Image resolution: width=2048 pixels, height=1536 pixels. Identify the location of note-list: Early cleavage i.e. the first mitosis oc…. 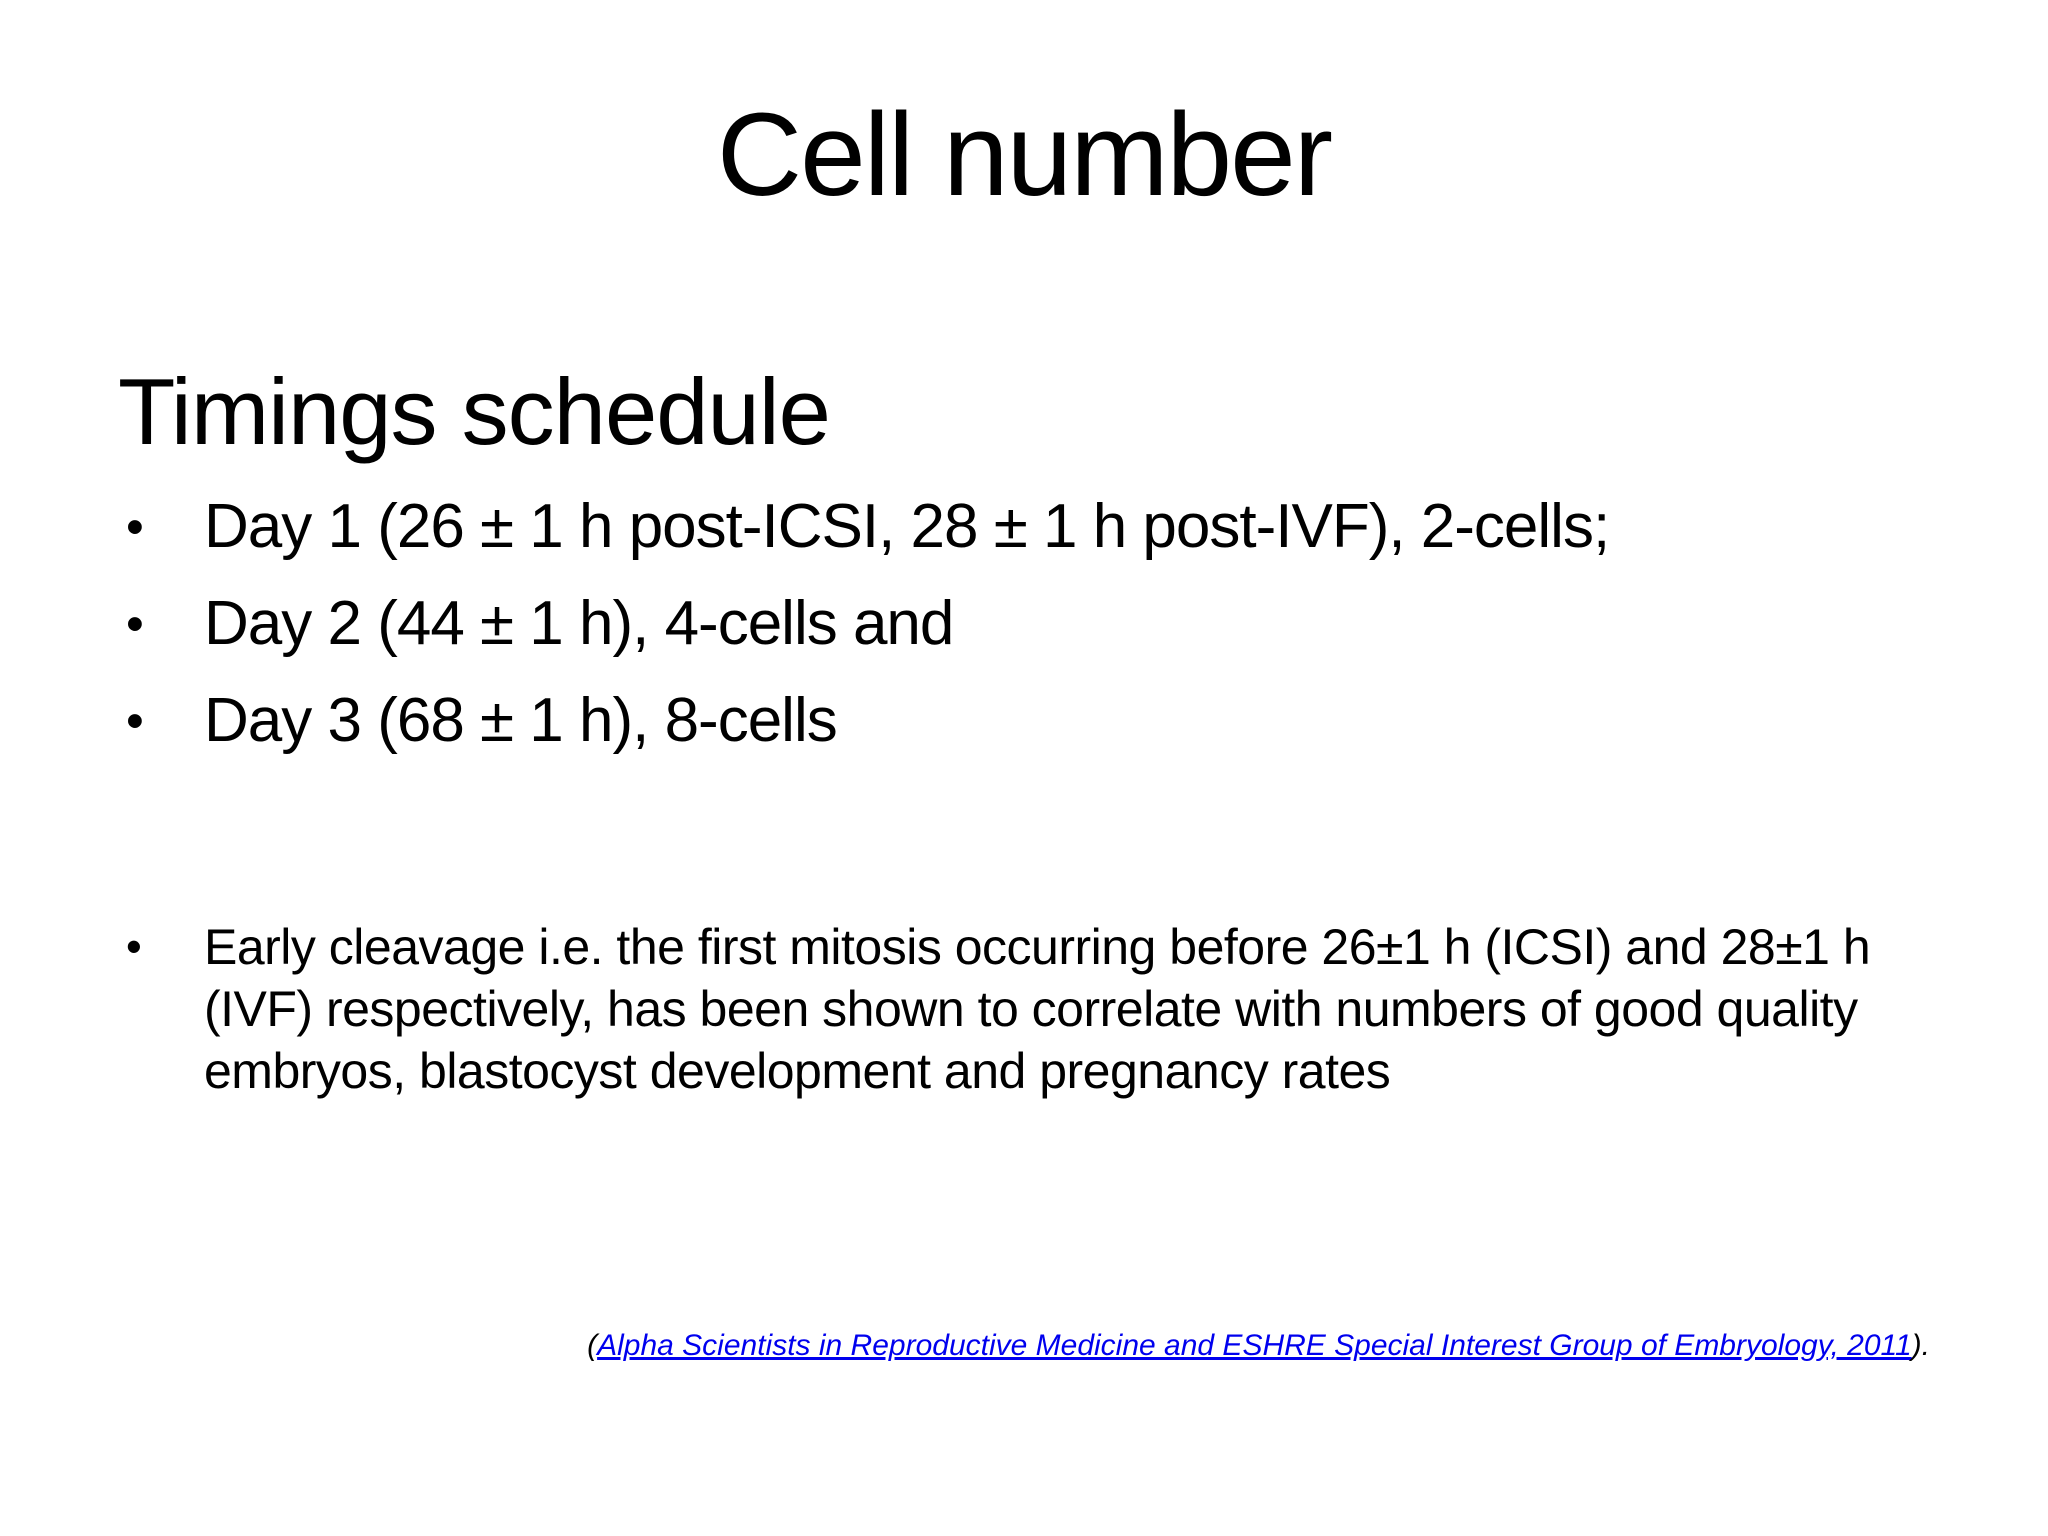
(1012, 1009).